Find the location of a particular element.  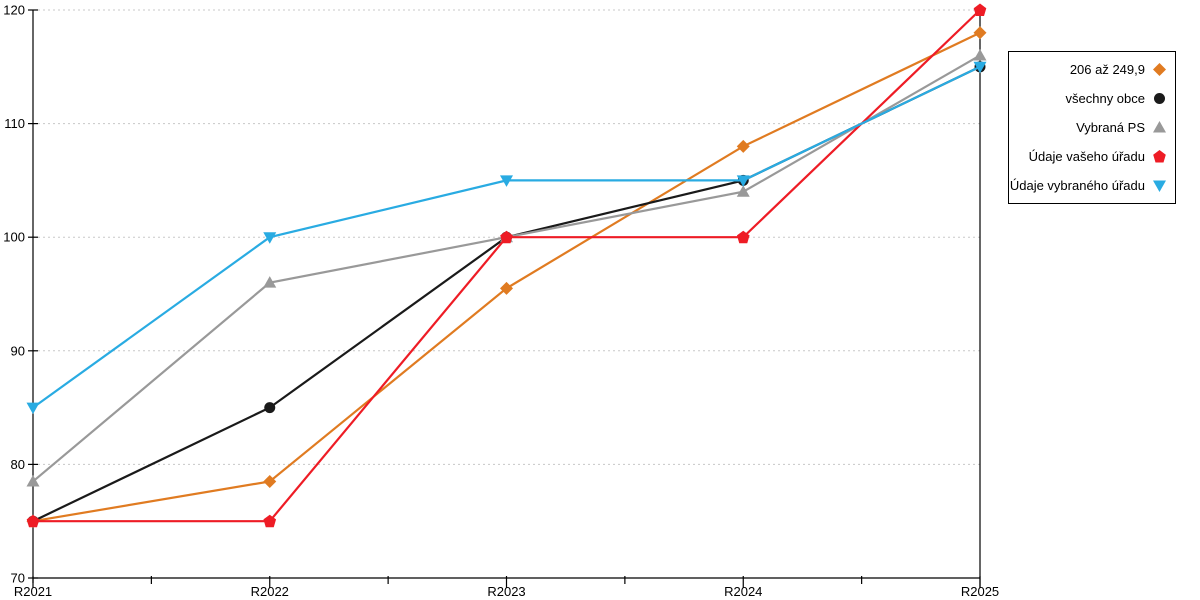

x-tick-label: R2024 is located at coordinates (743, 591).